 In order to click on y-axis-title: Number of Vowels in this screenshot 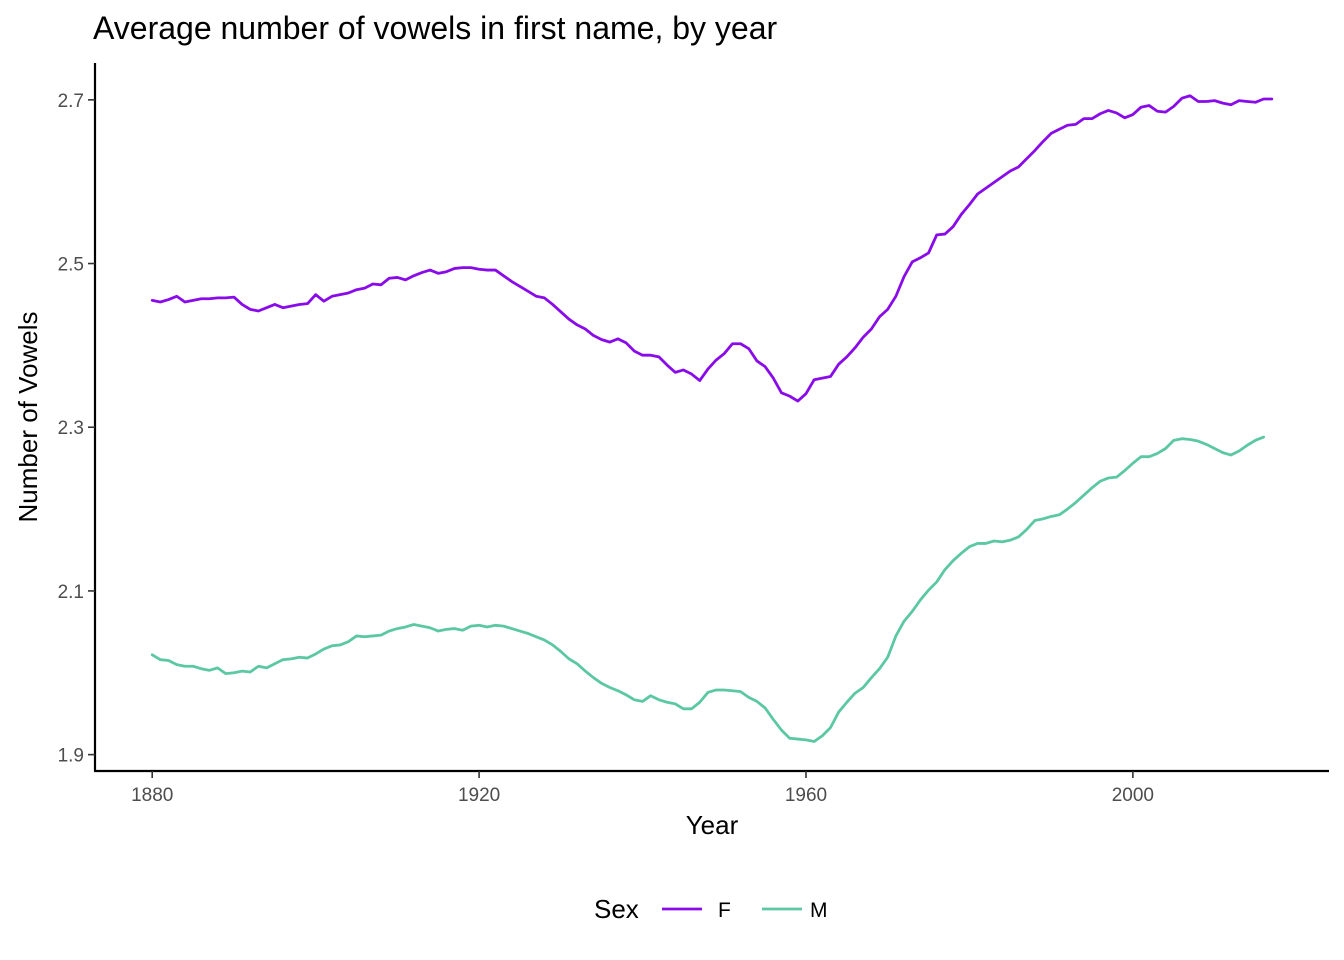, I will do `click(28, 417)`.